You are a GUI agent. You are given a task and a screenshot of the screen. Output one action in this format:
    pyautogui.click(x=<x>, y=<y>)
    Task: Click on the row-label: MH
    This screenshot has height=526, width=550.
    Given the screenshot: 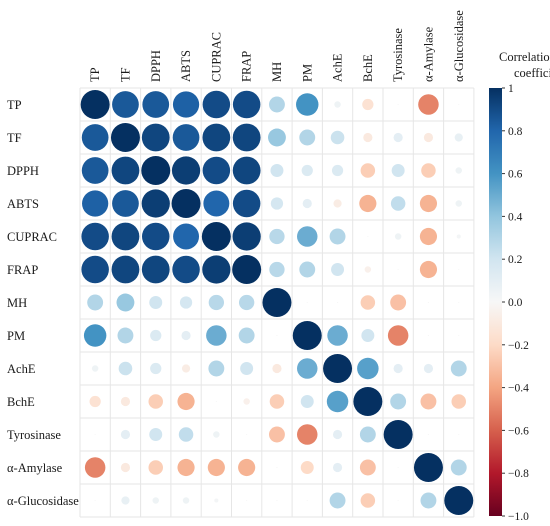 What is the action you would take?
    pyautogui.click(x=17, y=303)
    